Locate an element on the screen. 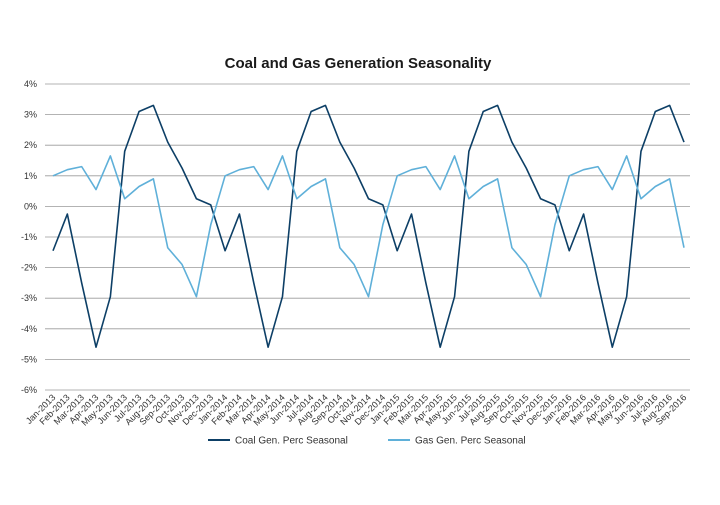 Image resolution: width=720 pixels, height=505 pixels. y-tick-label: -5% is located at coordinates (29, 359).